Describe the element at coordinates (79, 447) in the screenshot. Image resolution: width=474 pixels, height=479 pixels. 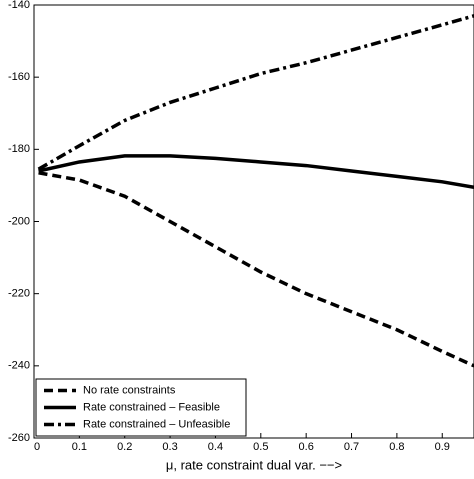
I see `x-tick-label: 0.1` at that location.